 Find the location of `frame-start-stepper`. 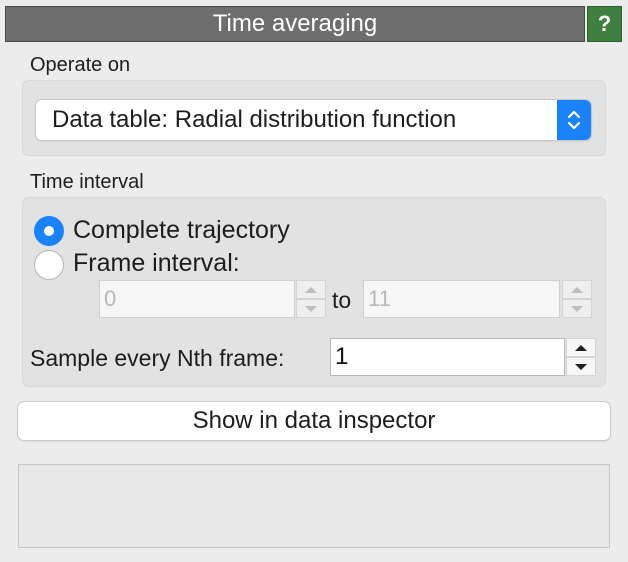

frame-start-stepper is located at coordinates (311, 299).